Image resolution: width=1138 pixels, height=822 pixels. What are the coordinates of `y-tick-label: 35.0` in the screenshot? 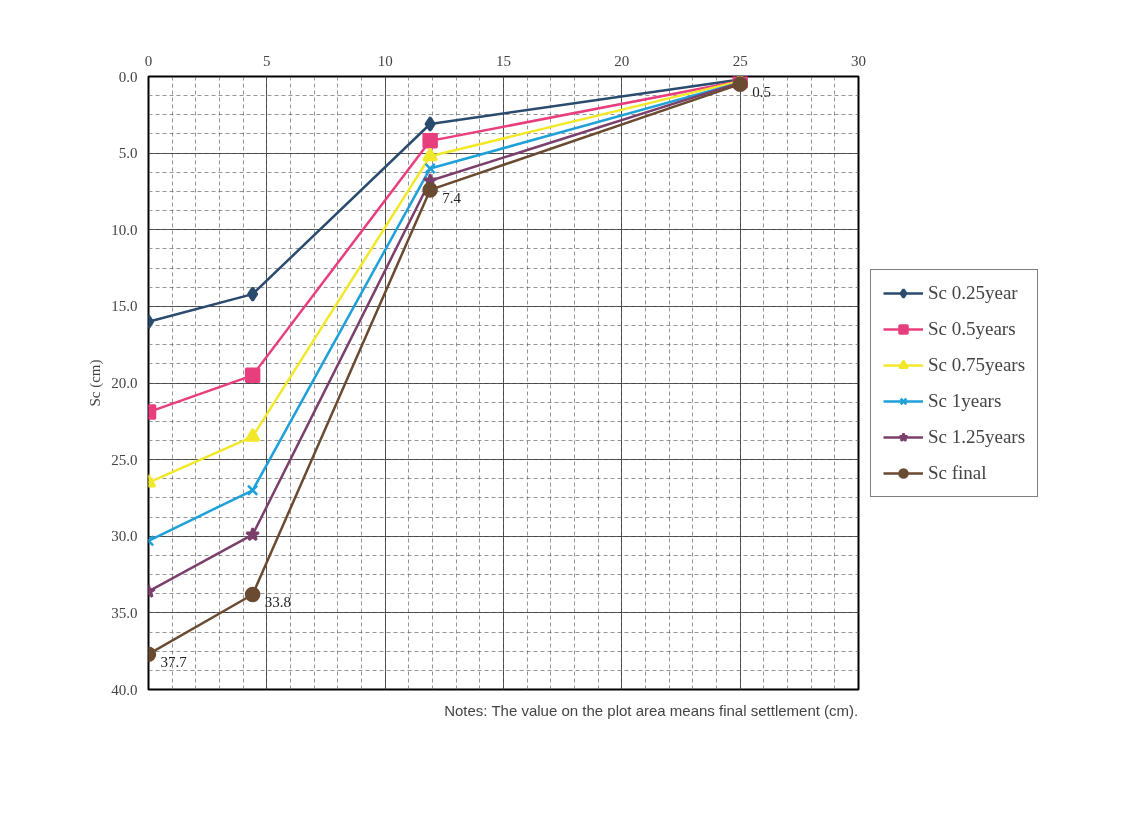 It's located at (124, 612).